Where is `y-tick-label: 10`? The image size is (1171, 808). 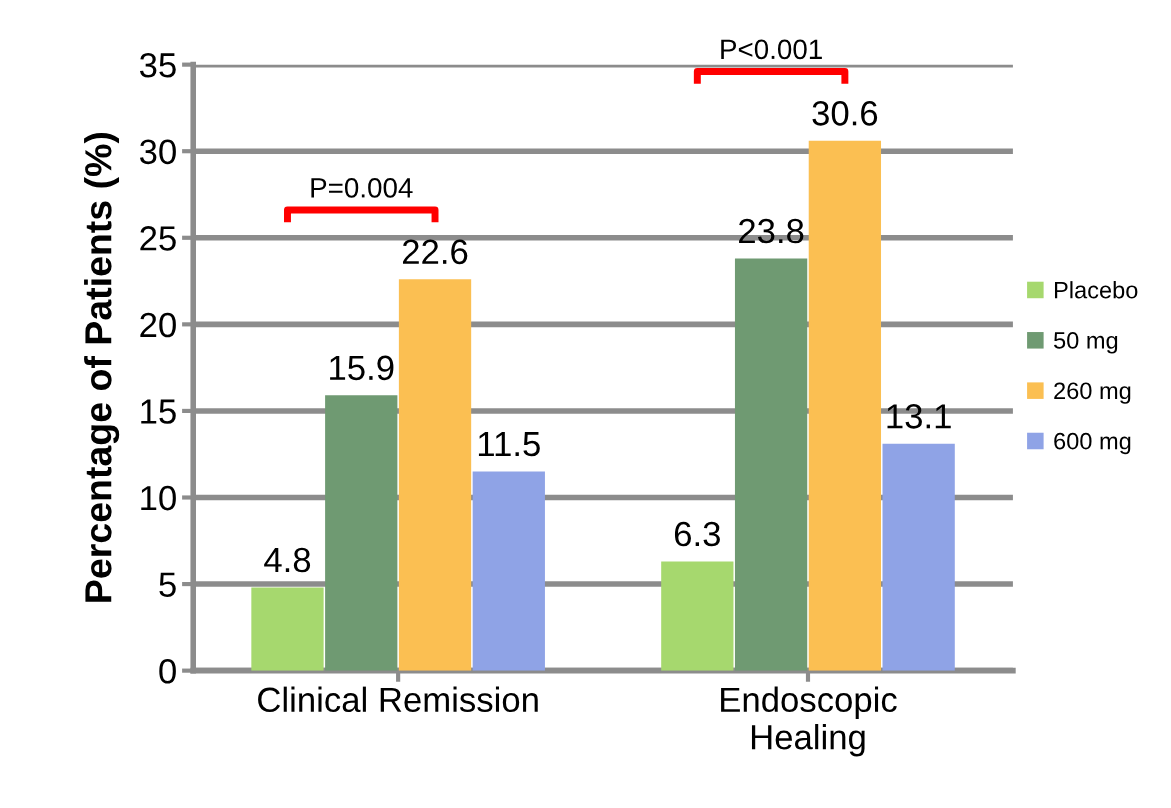 y-tick-label: 10 is located at coordinates (158, 498).